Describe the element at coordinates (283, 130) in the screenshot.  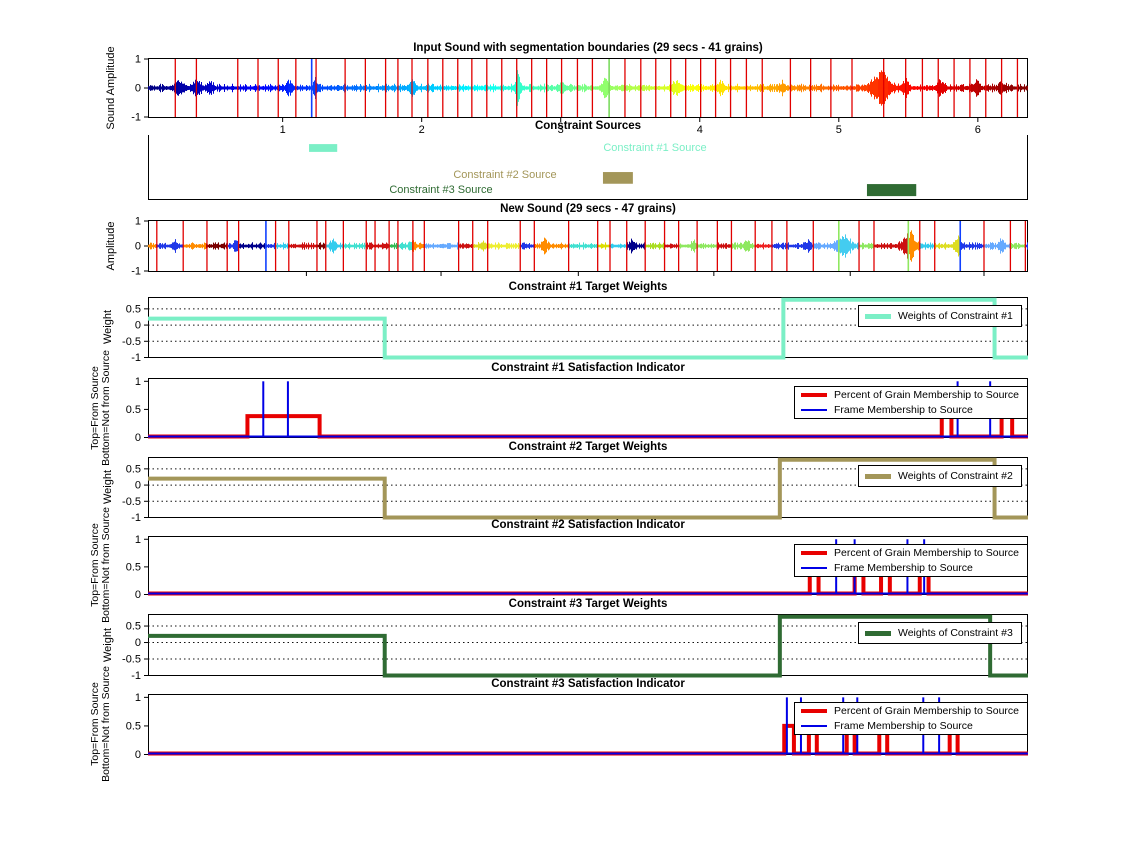
I see `x-tick-label: 1` at that location.